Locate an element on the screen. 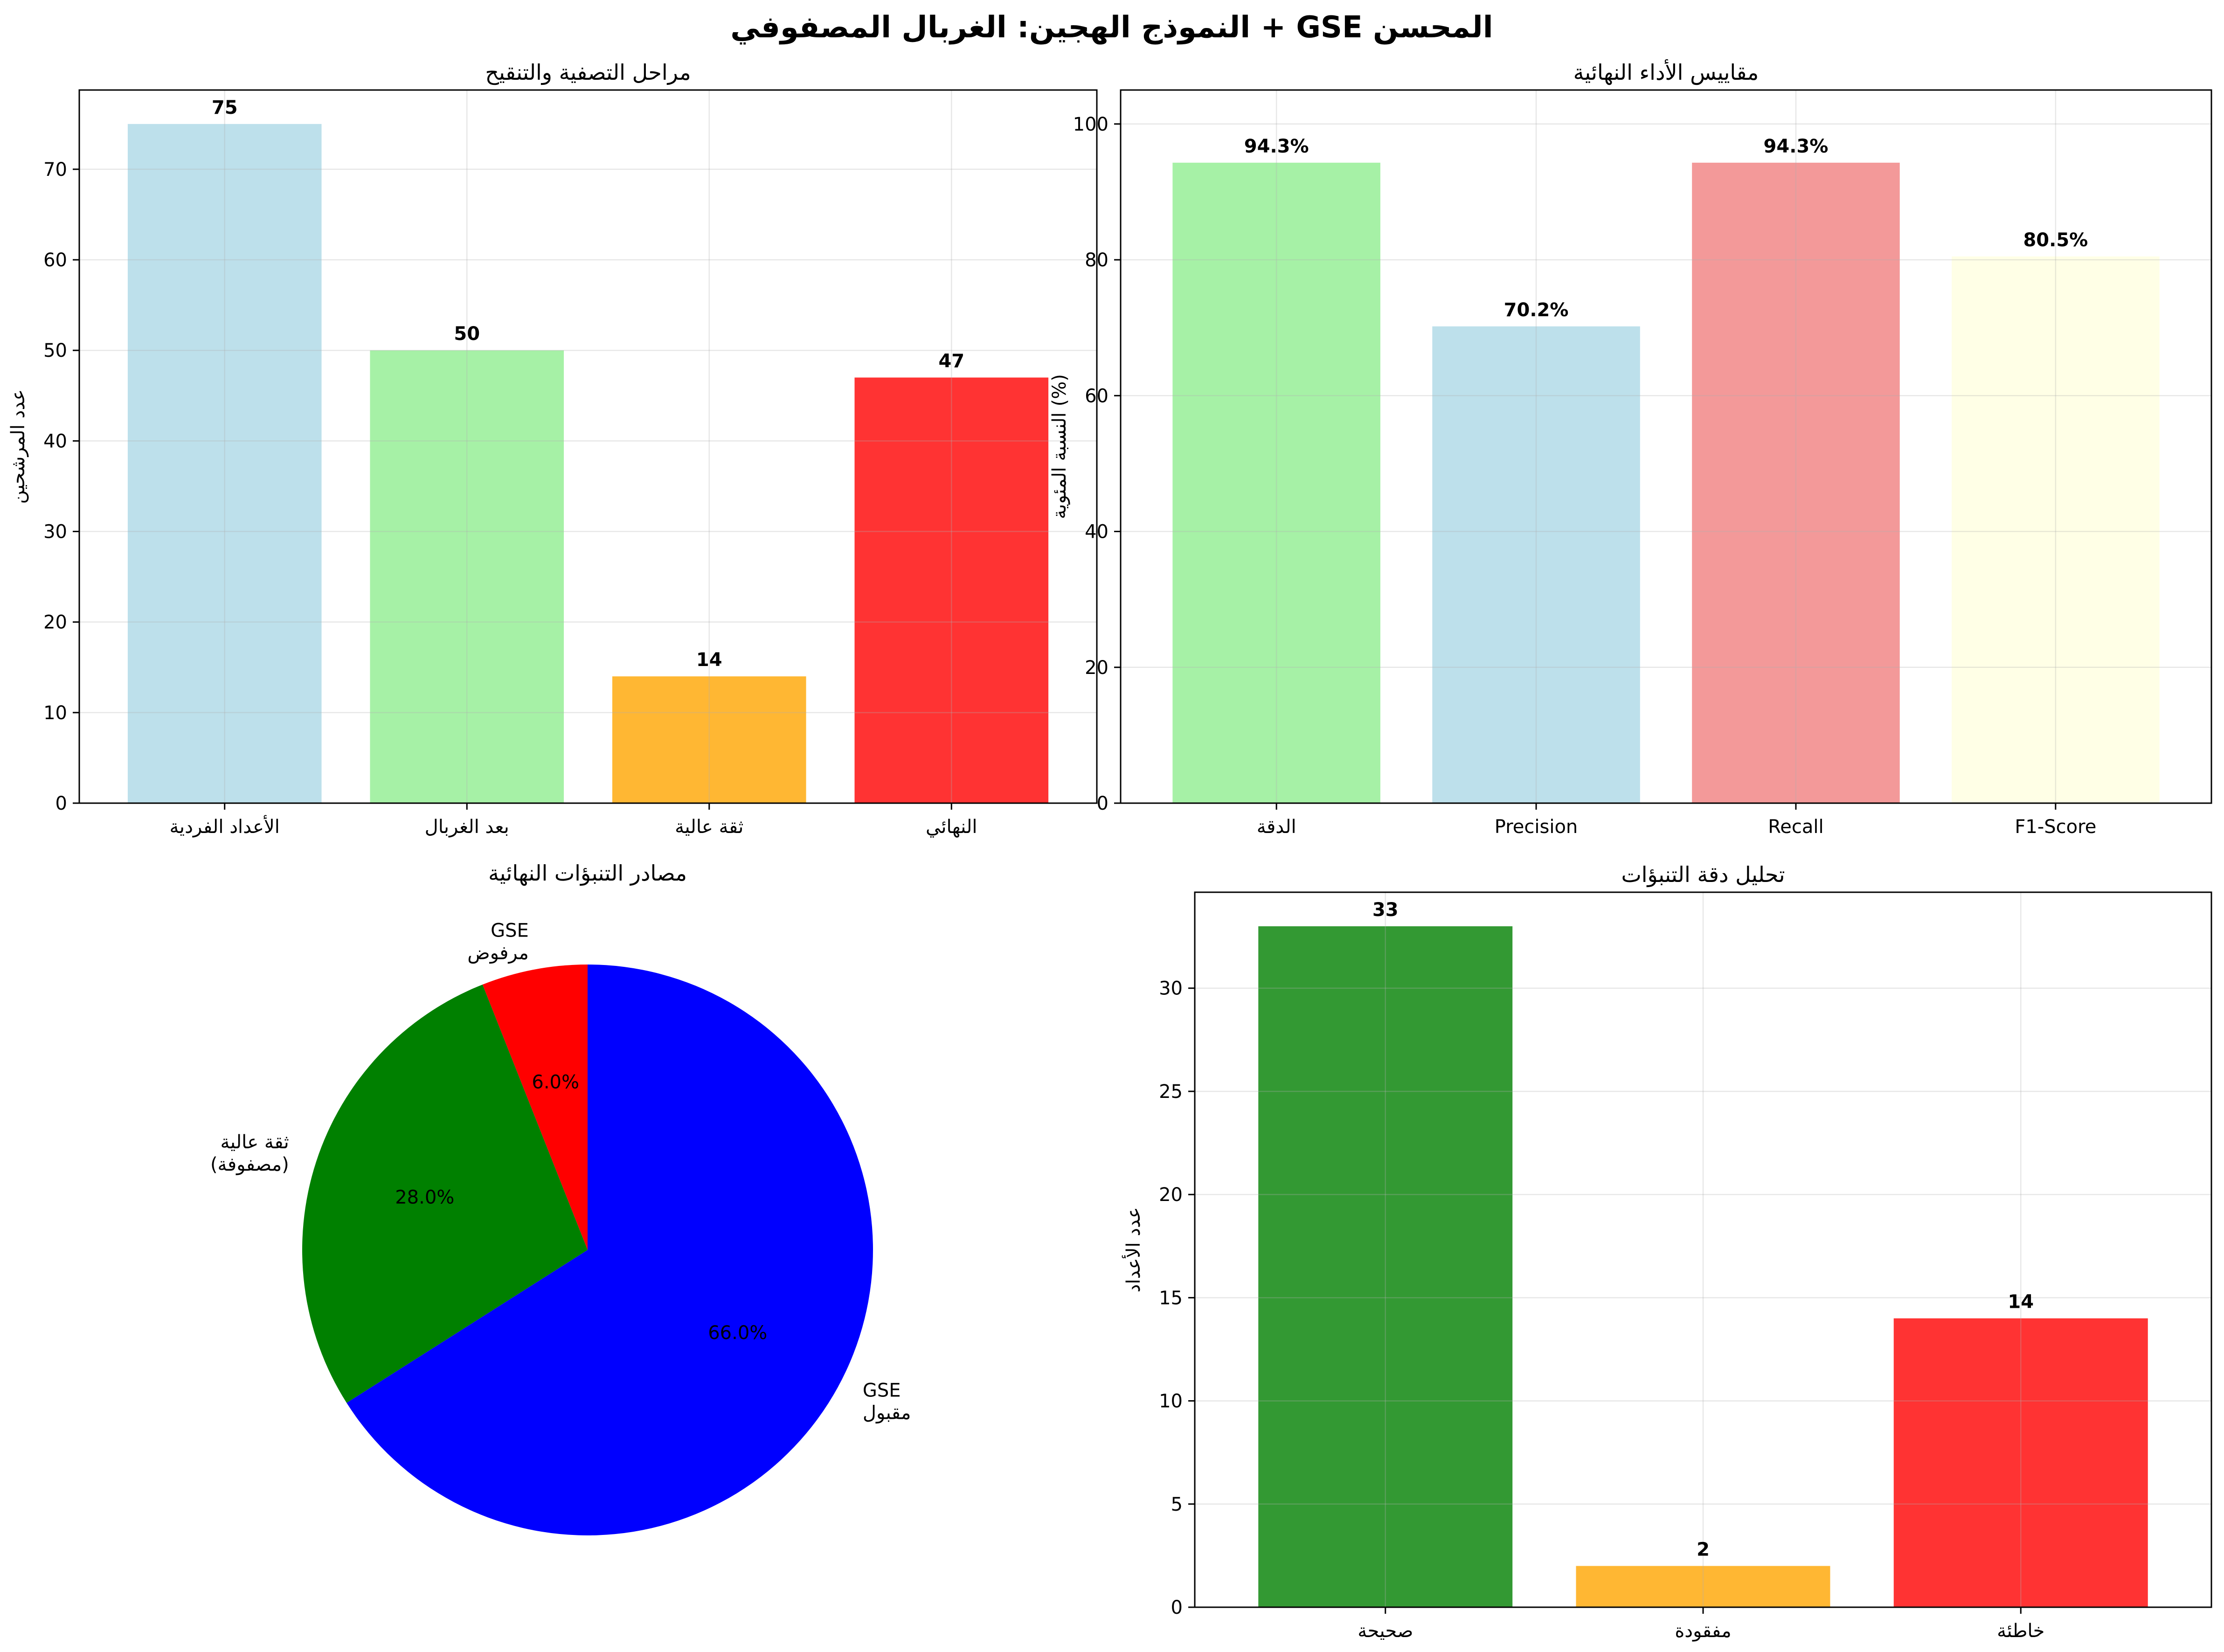 Image resolution: width=2224 pixels, height=1652 pixels. pie-pct-label-1: 28.0% is located at coordinates (424, 1197).